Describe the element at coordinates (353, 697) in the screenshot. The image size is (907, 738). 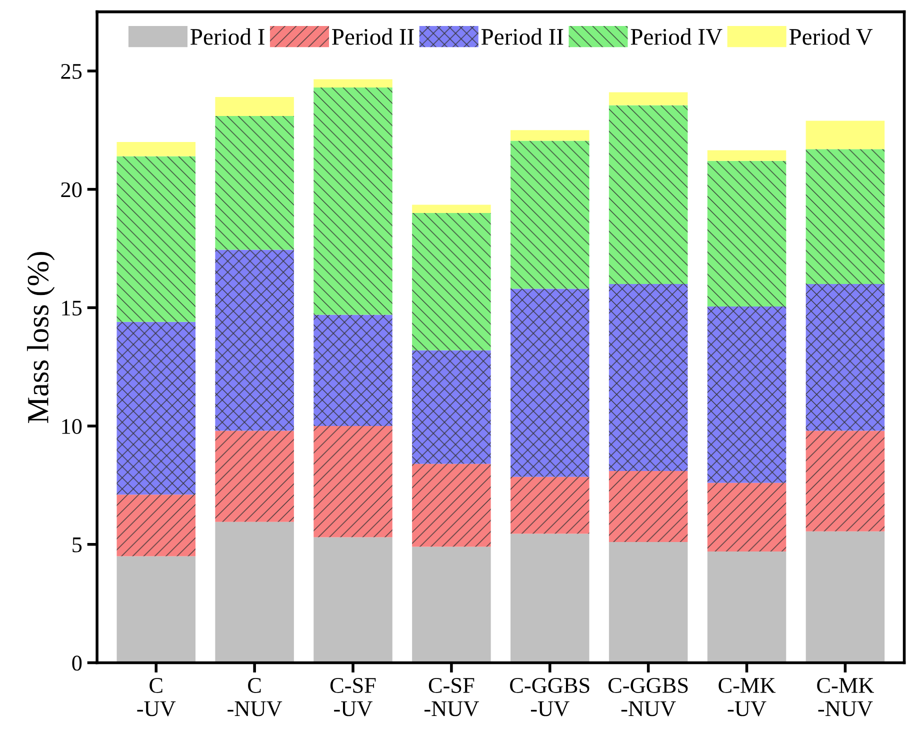
I see `x-tick-label: C-SF -UV` at that location.